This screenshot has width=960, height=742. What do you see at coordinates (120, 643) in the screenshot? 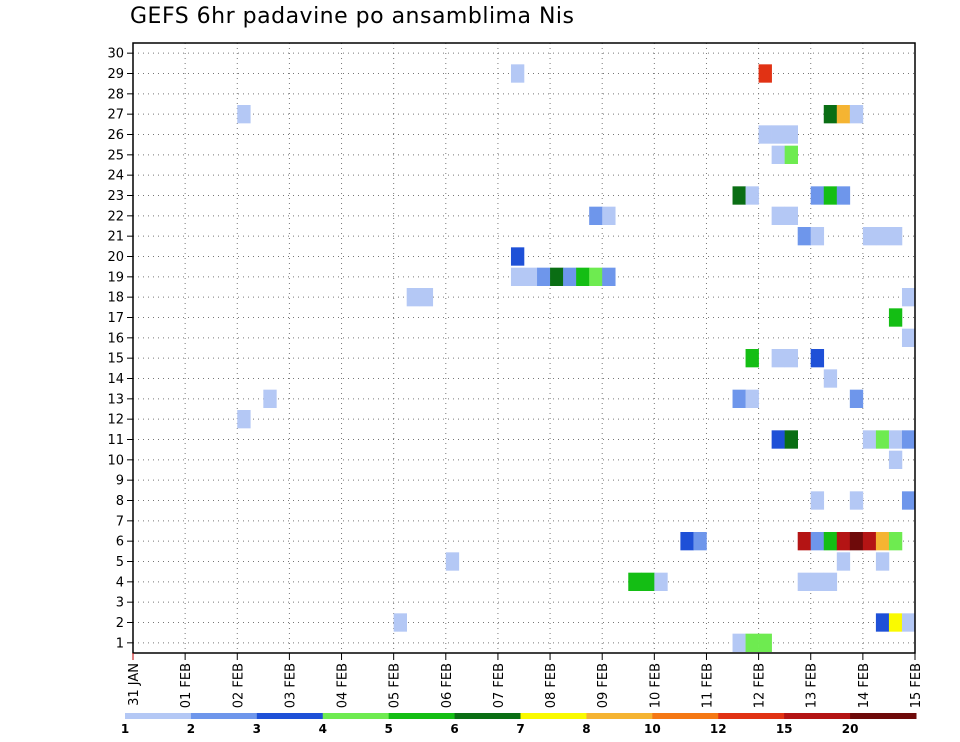
I see `y-tick-label: 1` at bounding box center [120, 643].